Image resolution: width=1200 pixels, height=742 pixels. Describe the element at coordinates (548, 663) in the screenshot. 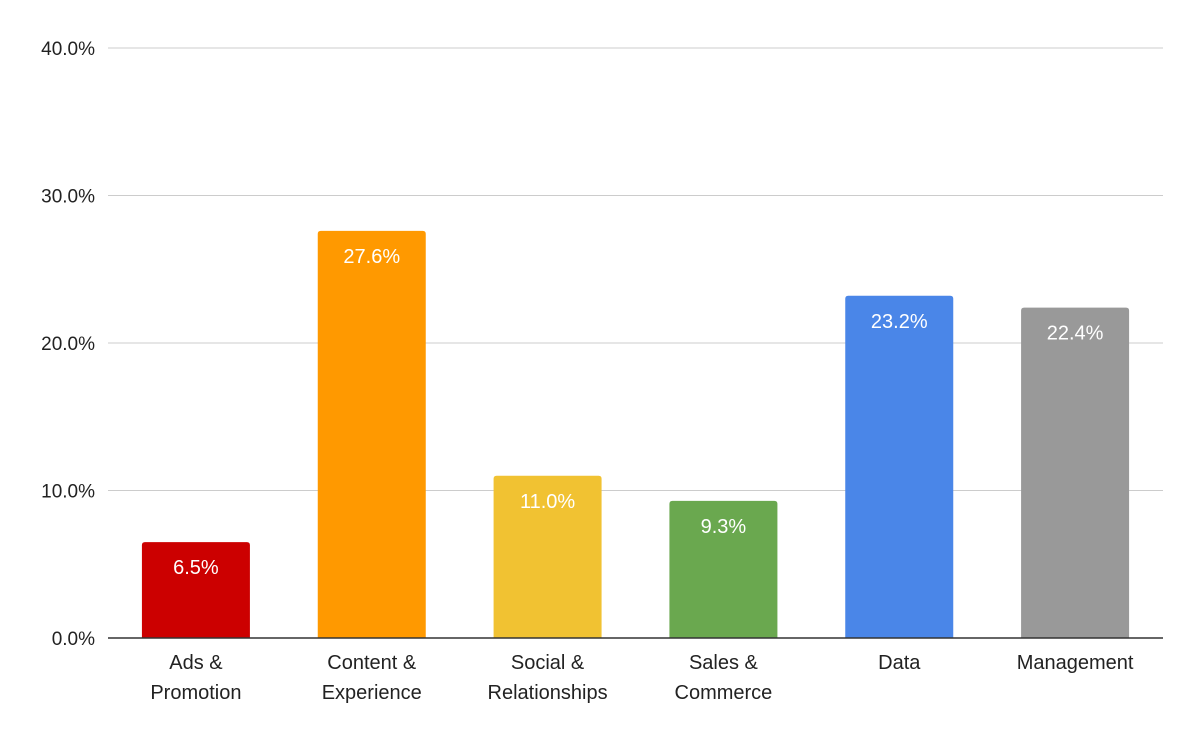

I see `category-label: Social &` at that location.